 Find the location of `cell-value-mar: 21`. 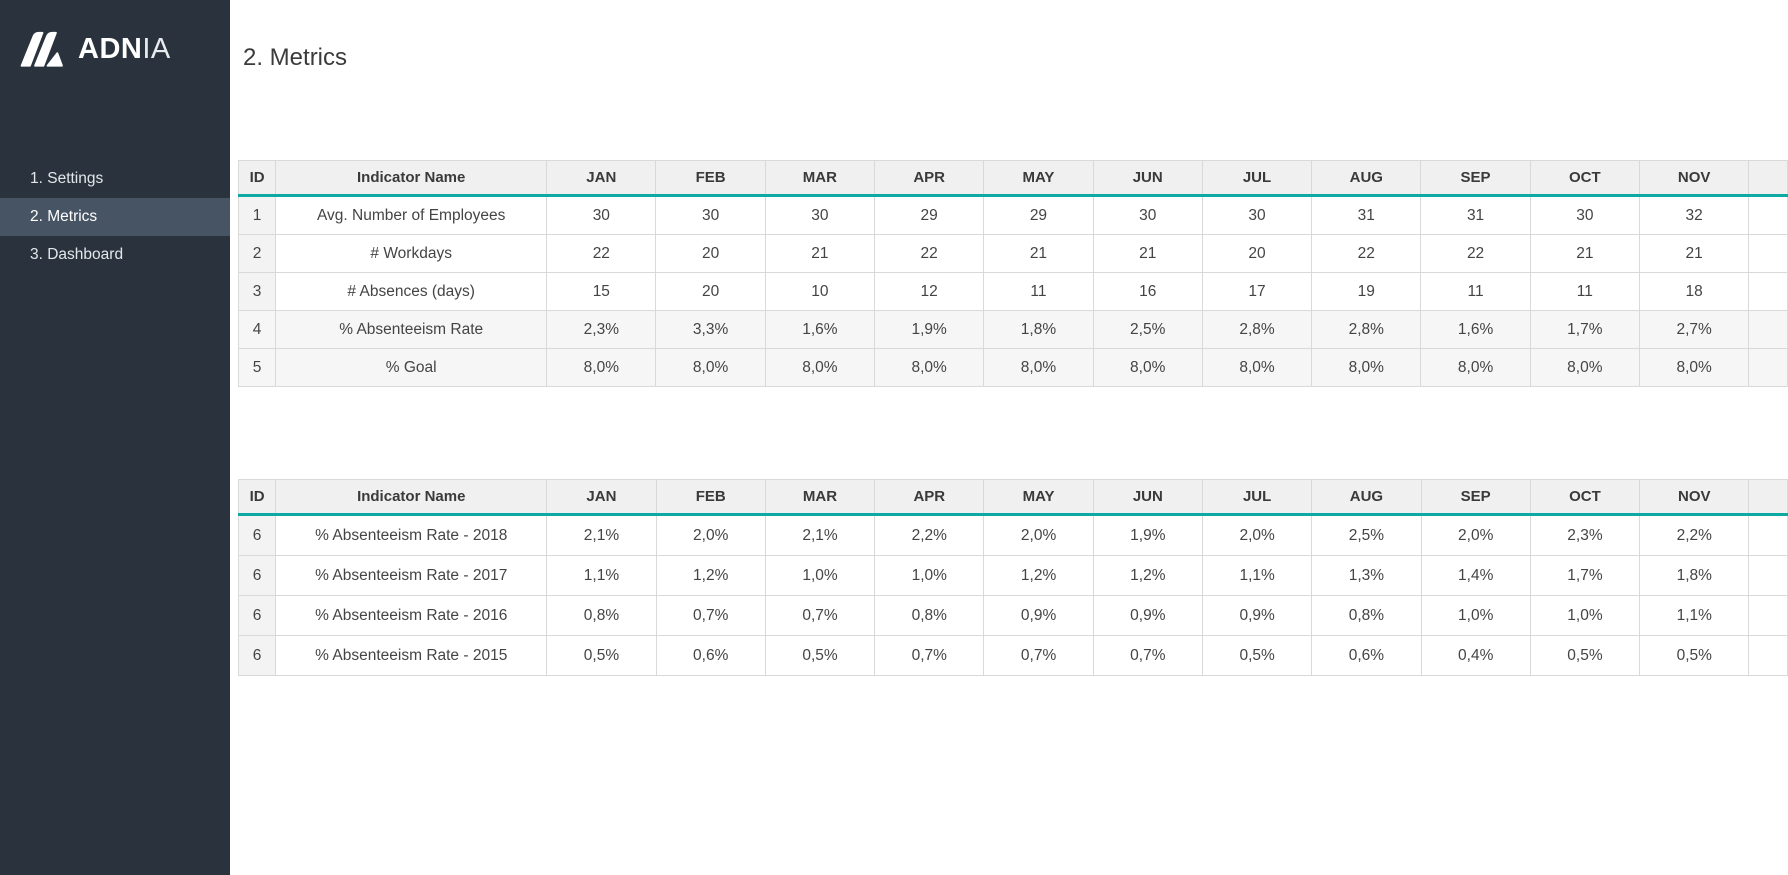

cell-value-mar: 21 is located at coordinates (820, 253).